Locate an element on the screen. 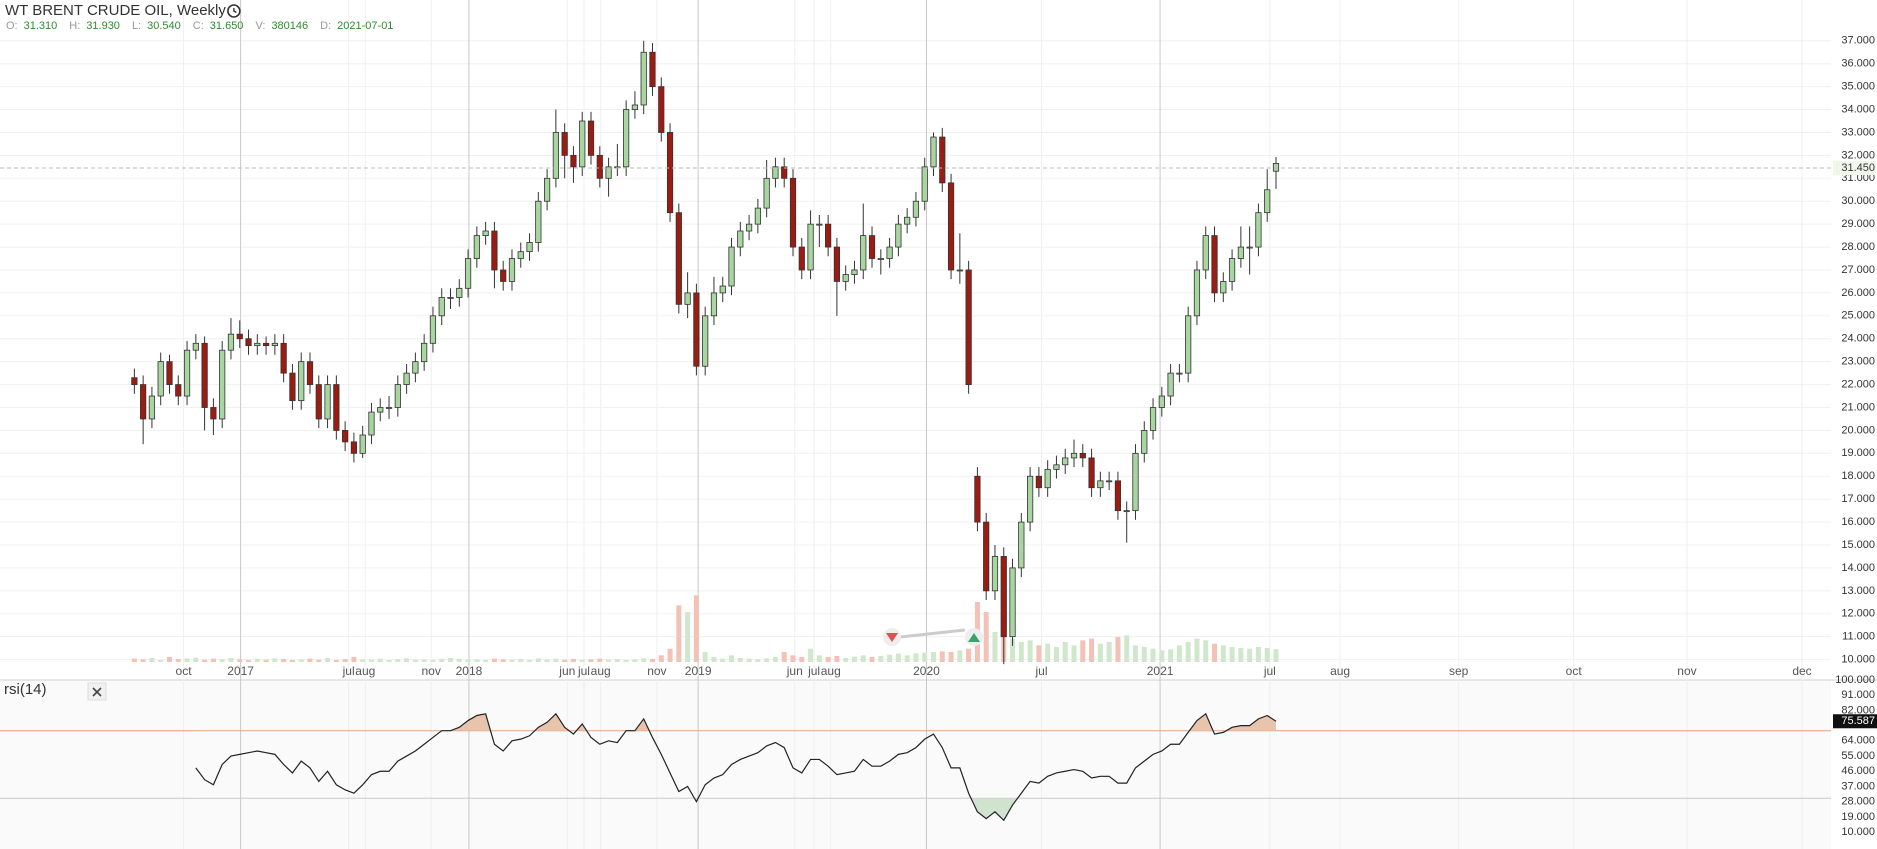  x-tick-label: jul is located at coordinates (1269, 671).